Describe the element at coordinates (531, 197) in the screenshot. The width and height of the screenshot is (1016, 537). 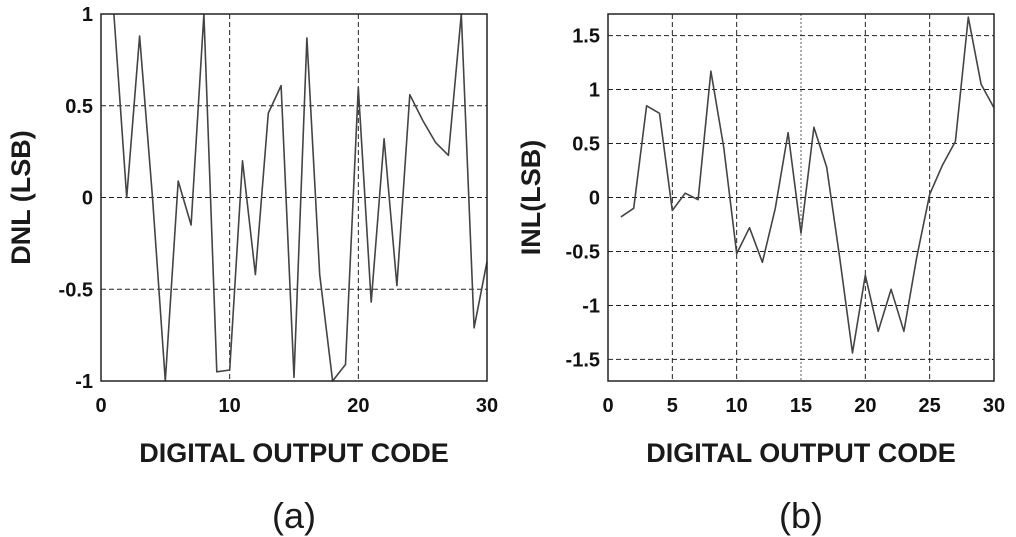
I see `y-axis-label-b: INL(LSB)` at that location.